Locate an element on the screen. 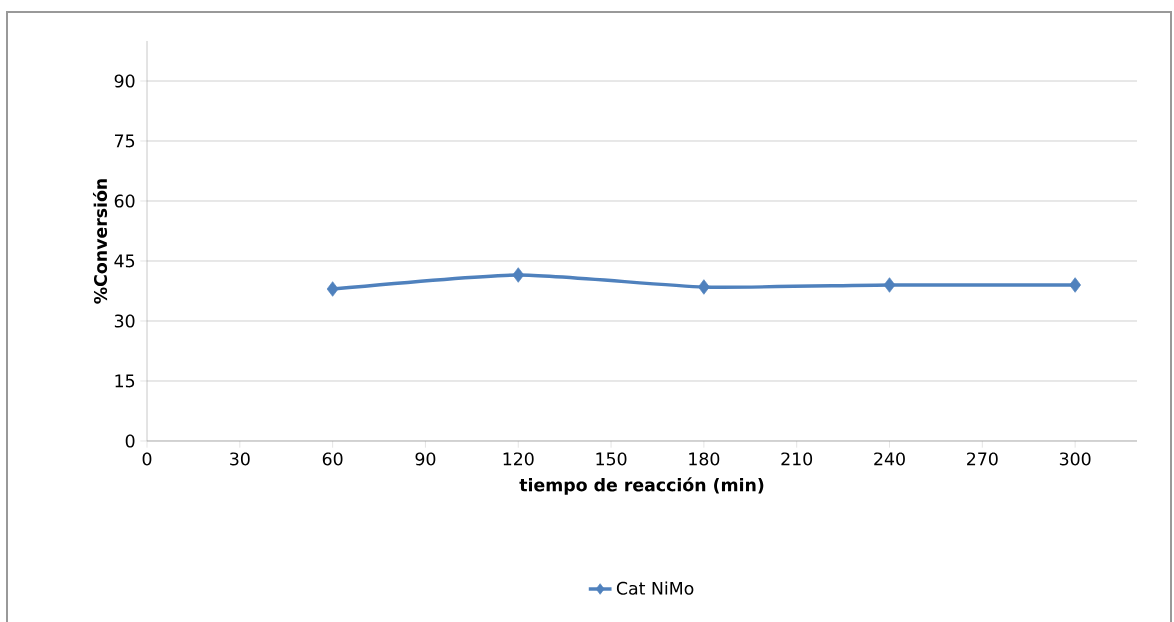 Image resolution: width=1174 pixels, height=622 pixels. y-tick-label: 30 is located at coordinates (124, 321).